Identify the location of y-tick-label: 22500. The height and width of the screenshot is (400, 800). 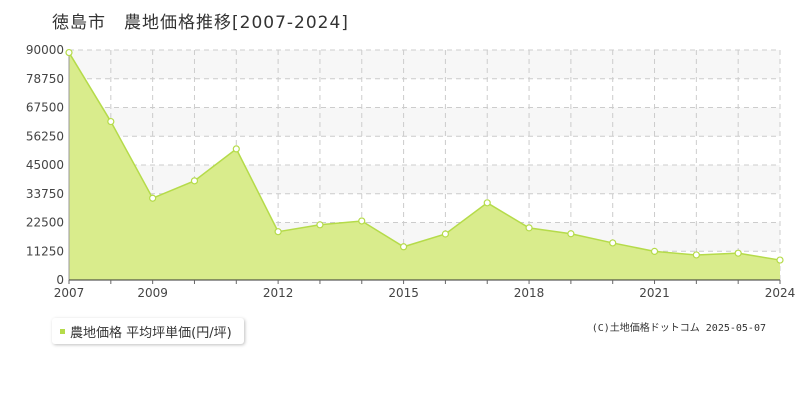
(45, 223).